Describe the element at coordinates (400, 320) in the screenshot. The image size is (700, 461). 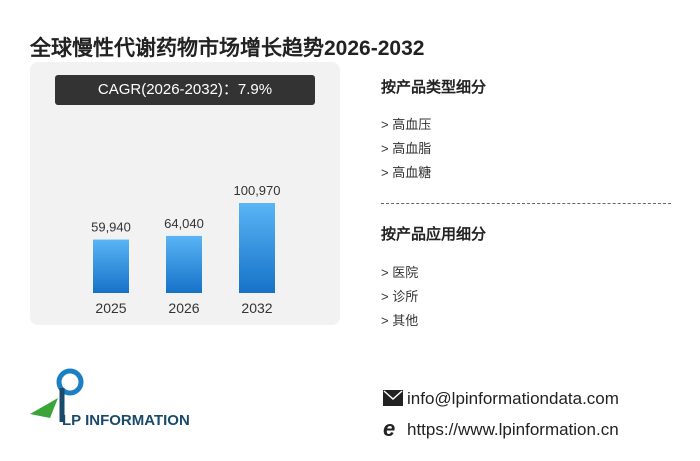
I see `segment-item: > 其他` at that location.